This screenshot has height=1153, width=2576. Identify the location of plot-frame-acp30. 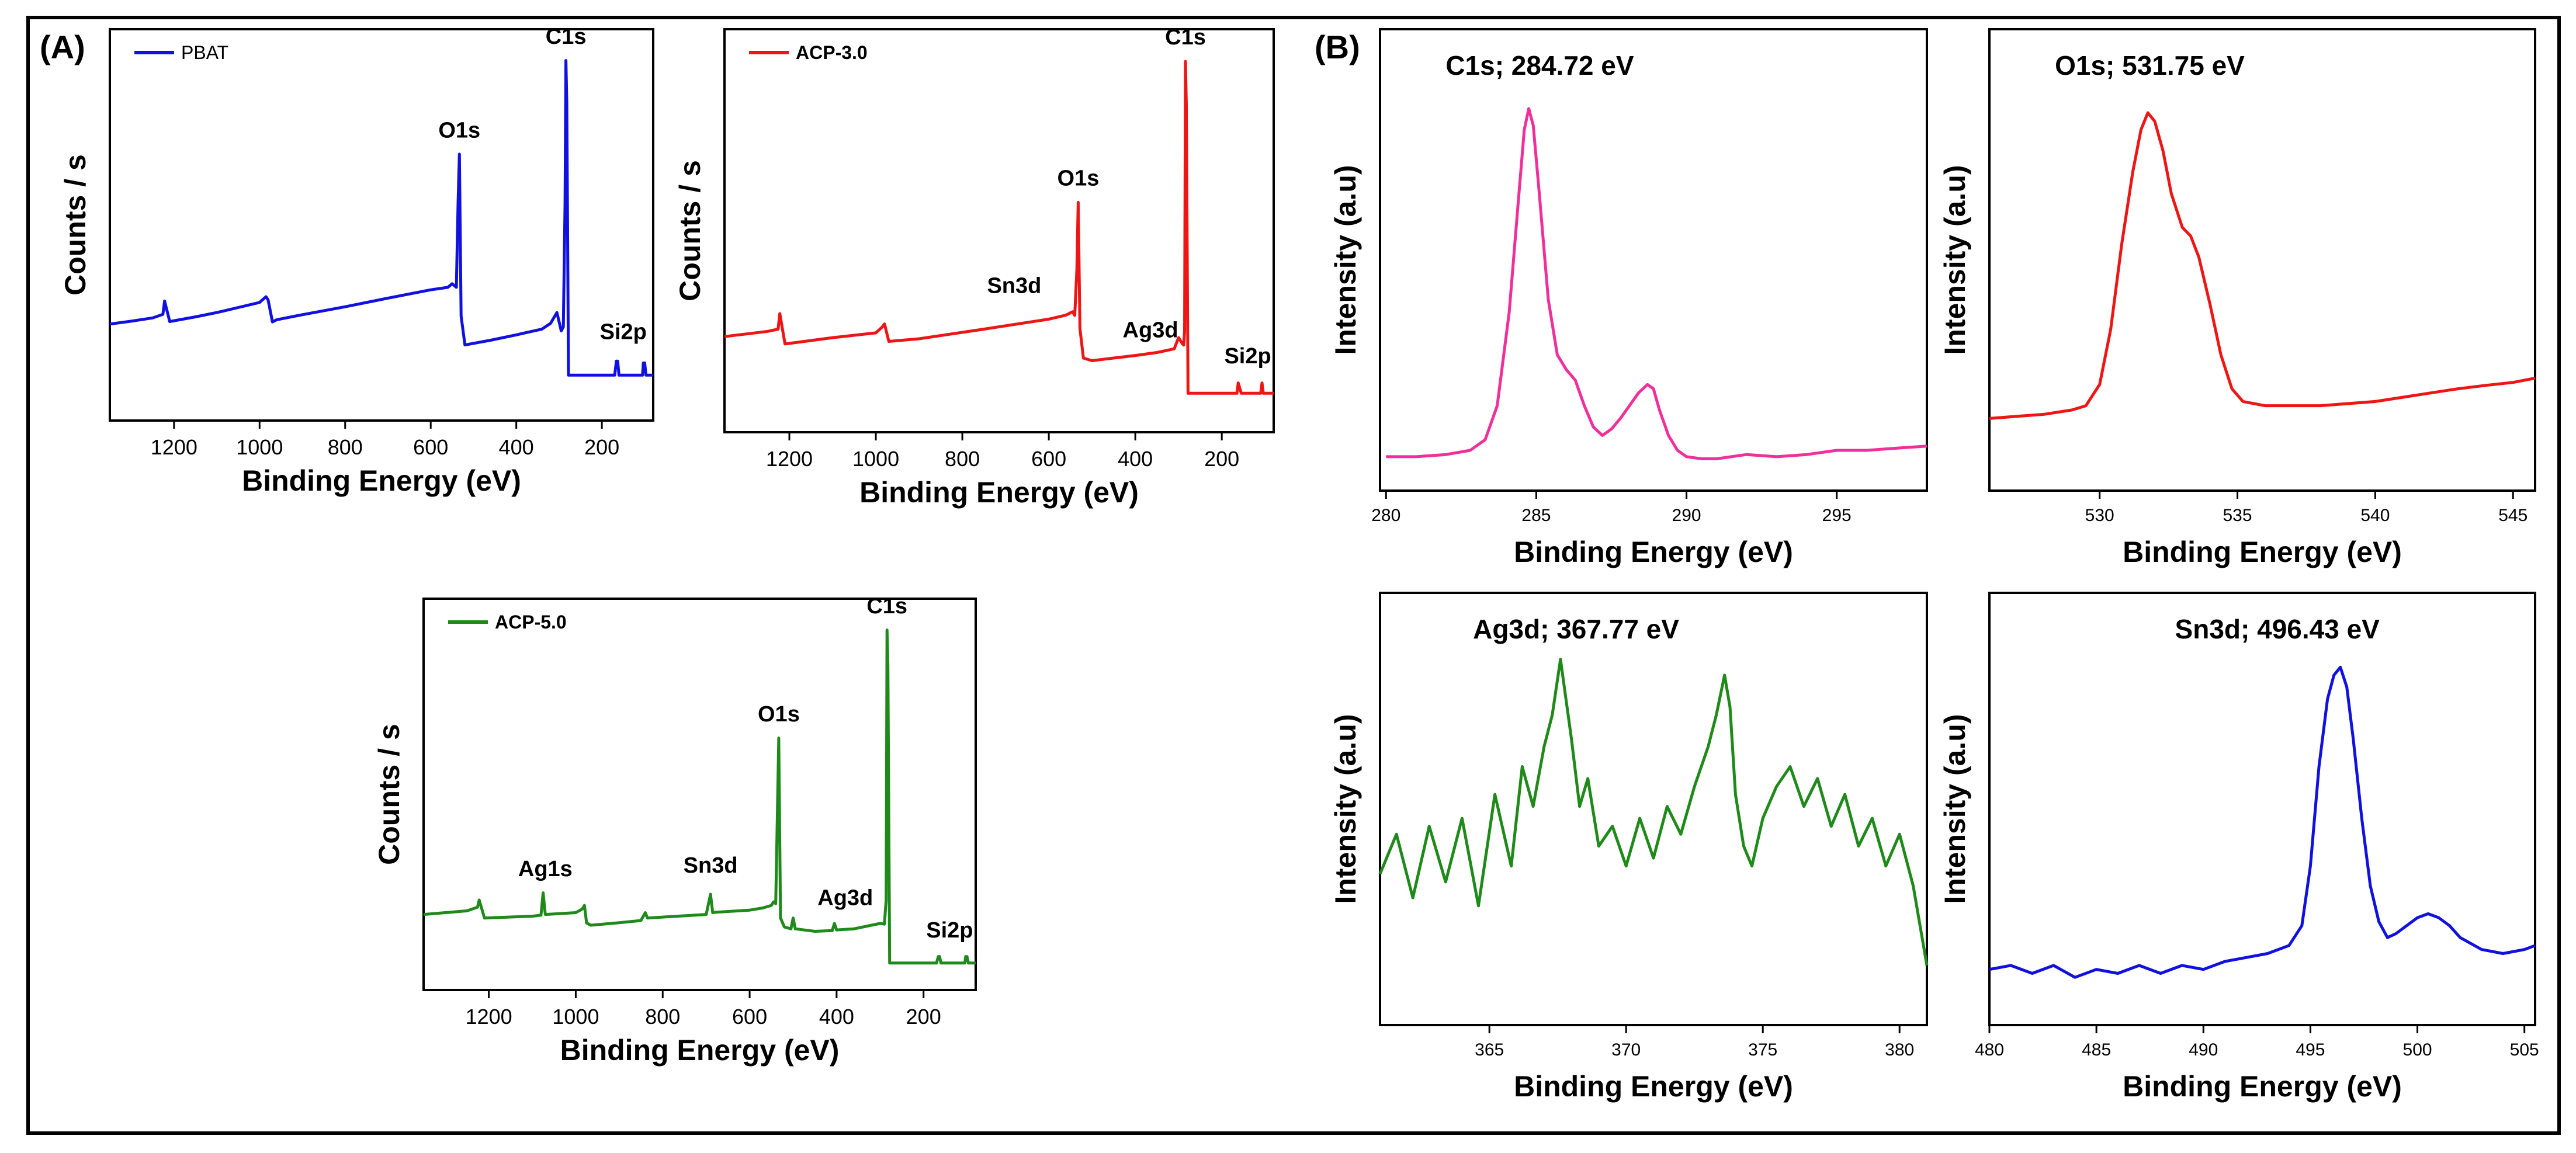
(999, 230).